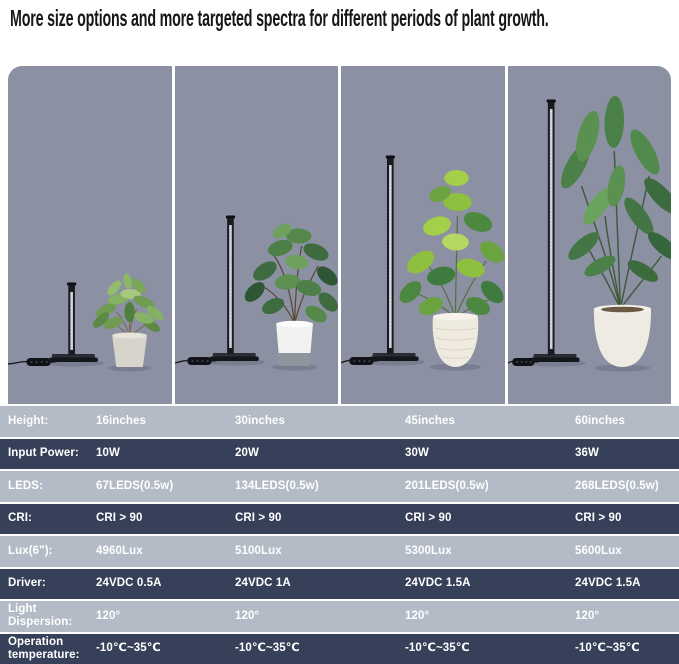 The width and height of the screenshot is (679, 664). I want to click on panel-45-inch, so click(423, 235).